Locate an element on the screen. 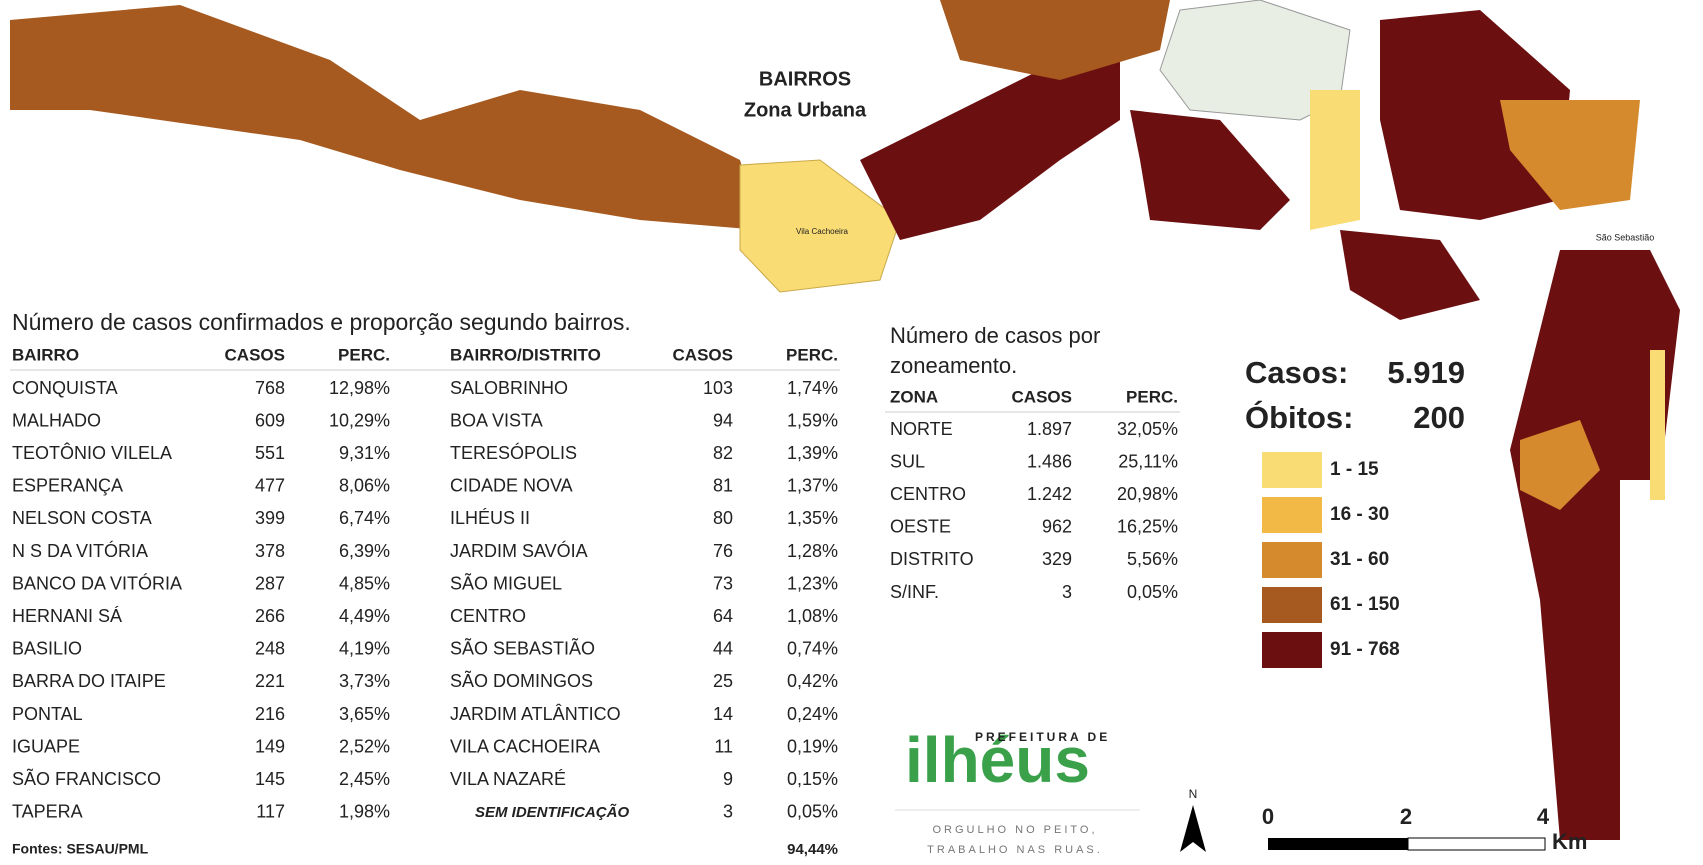 This screenshot has width=1703, height=865. column-header: BAIRRO/DISTRITO is located at coordinates (525, 354).